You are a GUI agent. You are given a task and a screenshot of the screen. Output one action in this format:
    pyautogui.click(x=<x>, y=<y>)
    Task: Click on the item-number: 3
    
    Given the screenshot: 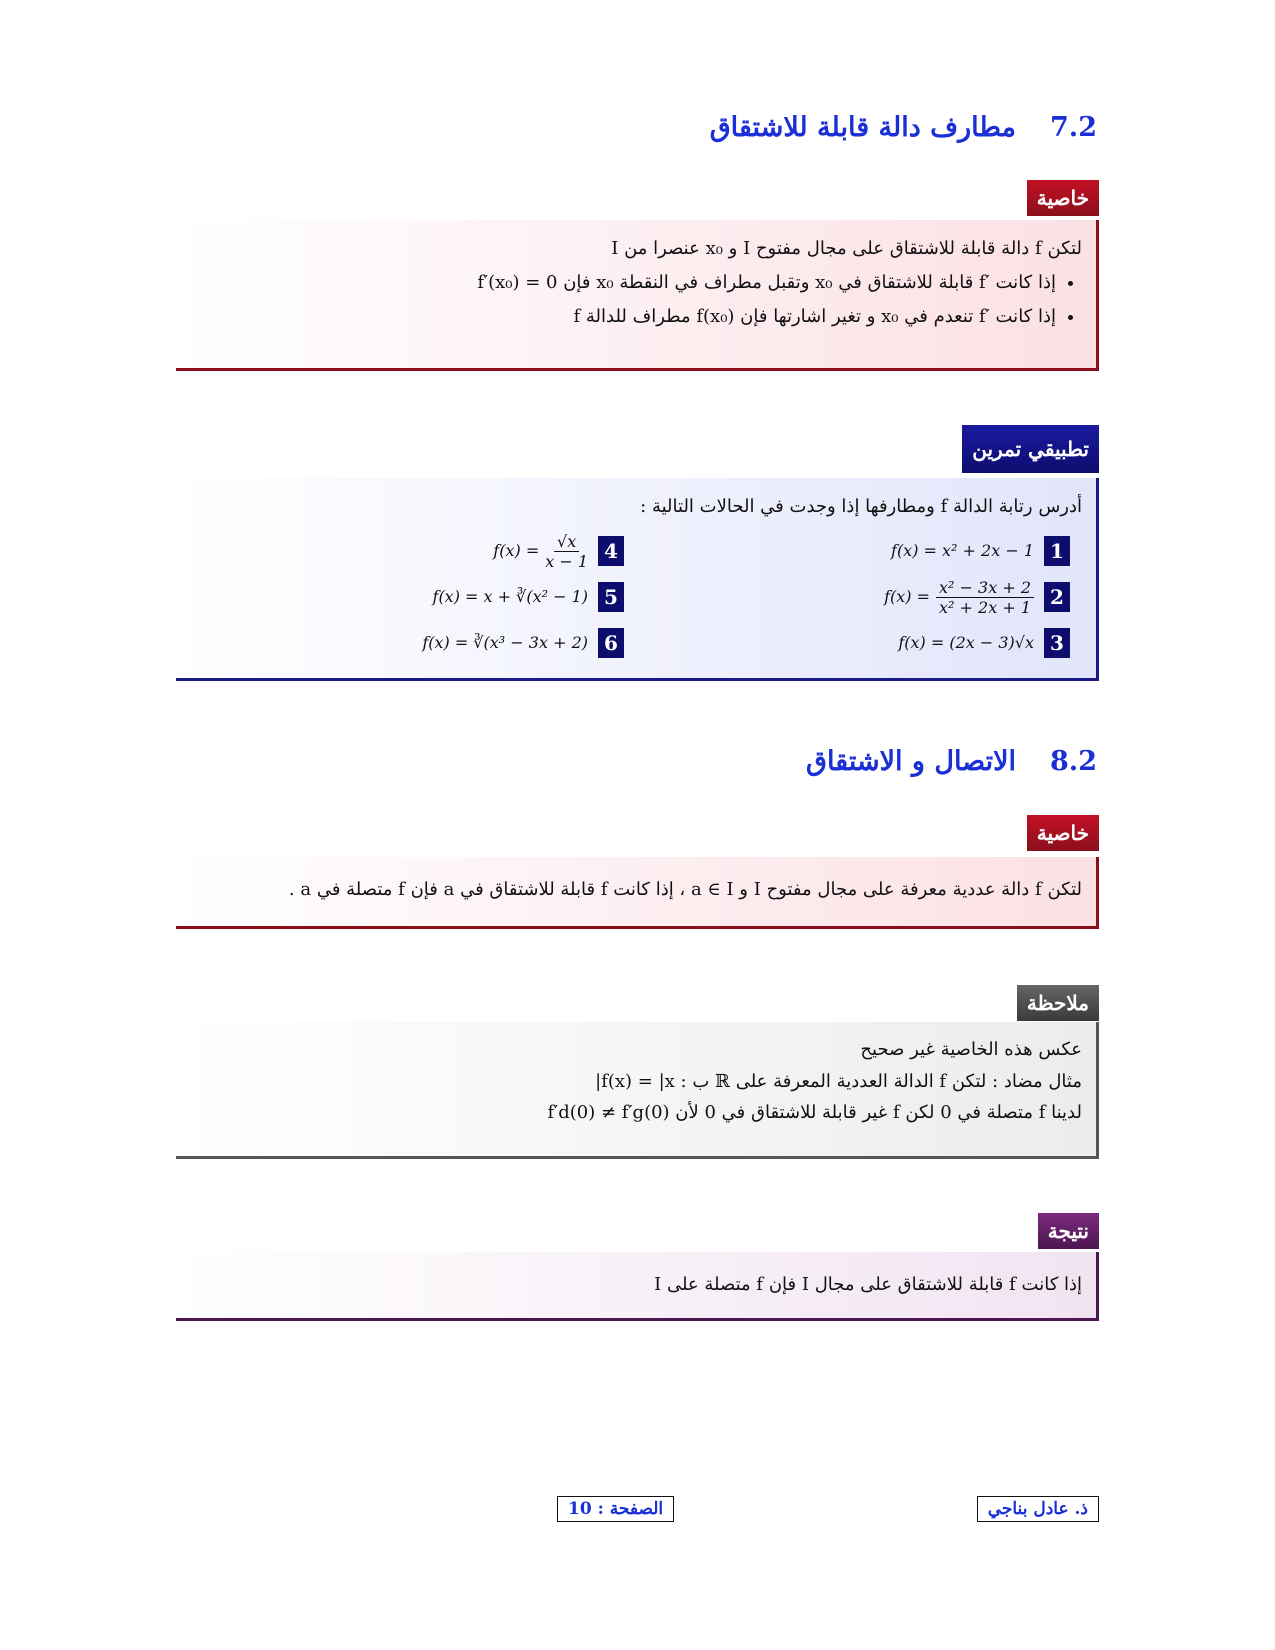 What is the action you would take?
    pyautogui.click(x=1057, y=643)
    